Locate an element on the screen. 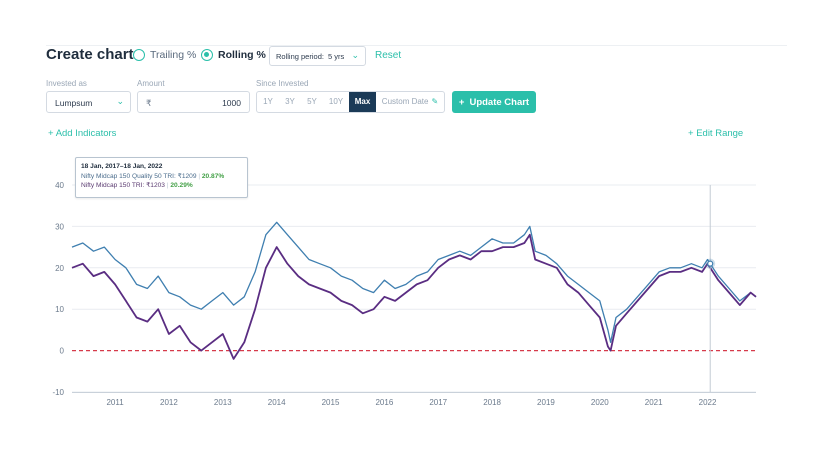 This screenshot has width=813, height=469. x-tick-label: 2018 is located at coordinates (492, 402).